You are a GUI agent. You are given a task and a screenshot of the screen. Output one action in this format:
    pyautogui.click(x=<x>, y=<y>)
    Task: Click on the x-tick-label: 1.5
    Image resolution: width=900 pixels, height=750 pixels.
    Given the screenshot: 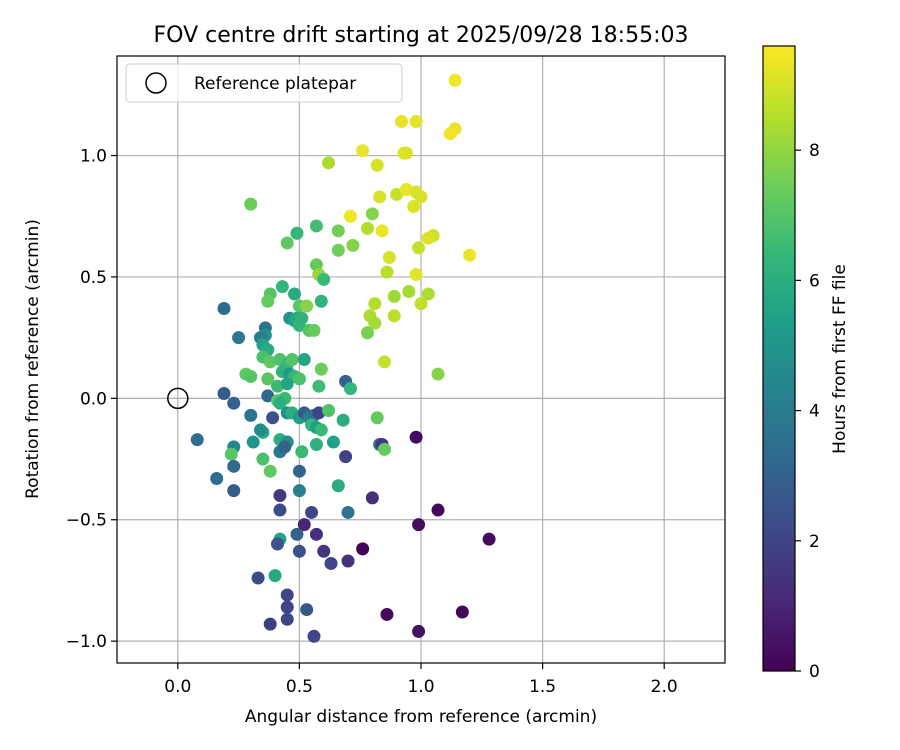 What is the action you would take?
    pyautogui.click(x=542, y=687)
    